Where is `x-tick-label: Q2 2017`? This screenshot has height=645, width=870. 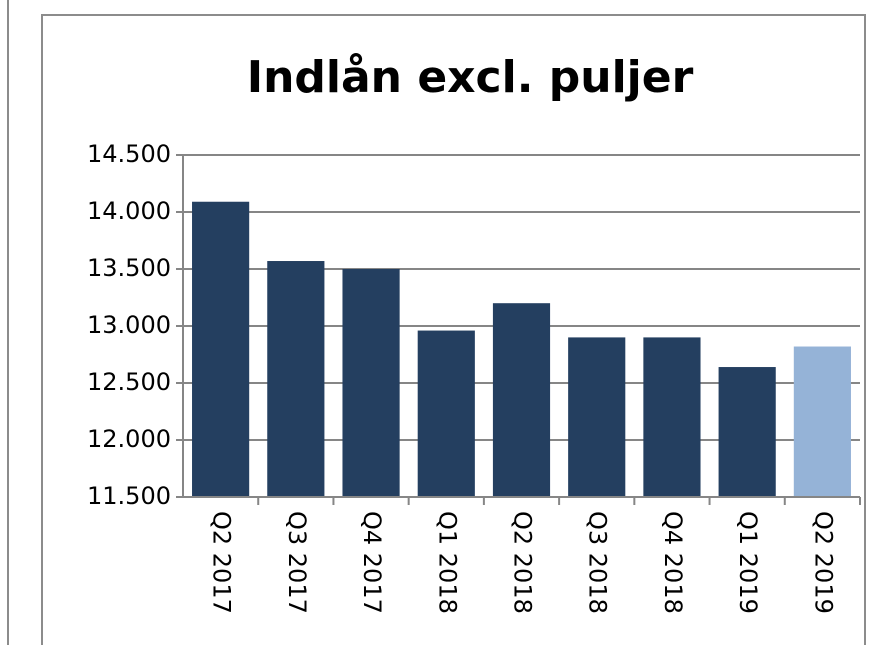 x-tick-label: Q2 2017 is located at coordinates (222, 562).